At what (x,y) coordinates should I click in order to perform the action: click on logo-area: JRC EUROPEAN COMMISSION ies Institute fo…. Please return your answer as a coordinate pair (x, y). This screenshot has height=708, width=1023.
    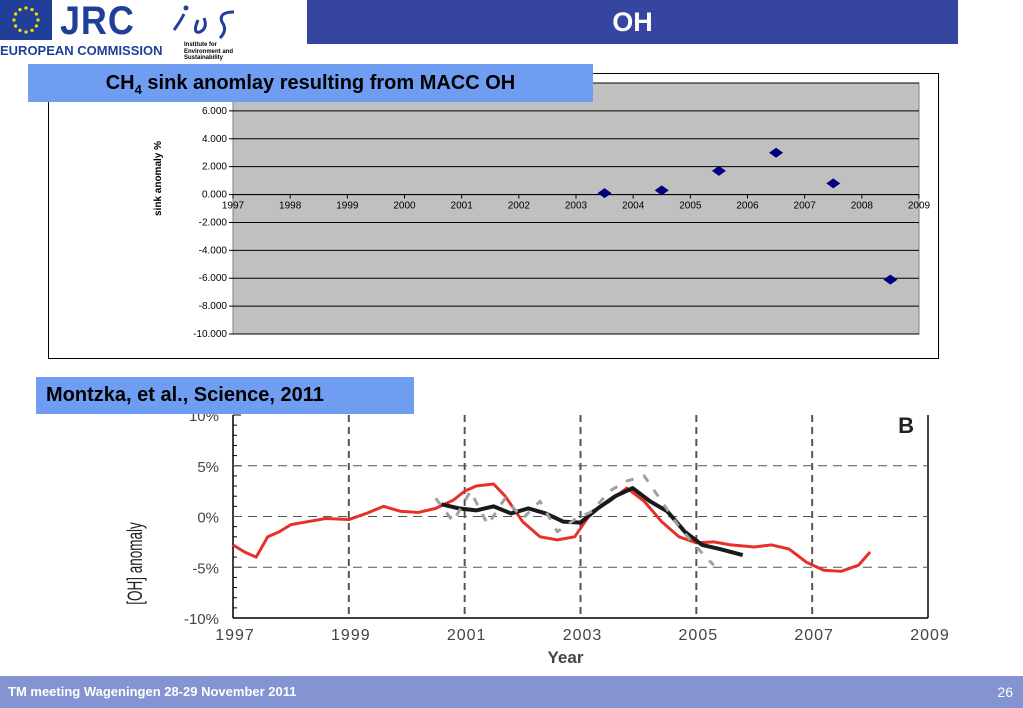
    Looking at the image, I should click on (150, 31).